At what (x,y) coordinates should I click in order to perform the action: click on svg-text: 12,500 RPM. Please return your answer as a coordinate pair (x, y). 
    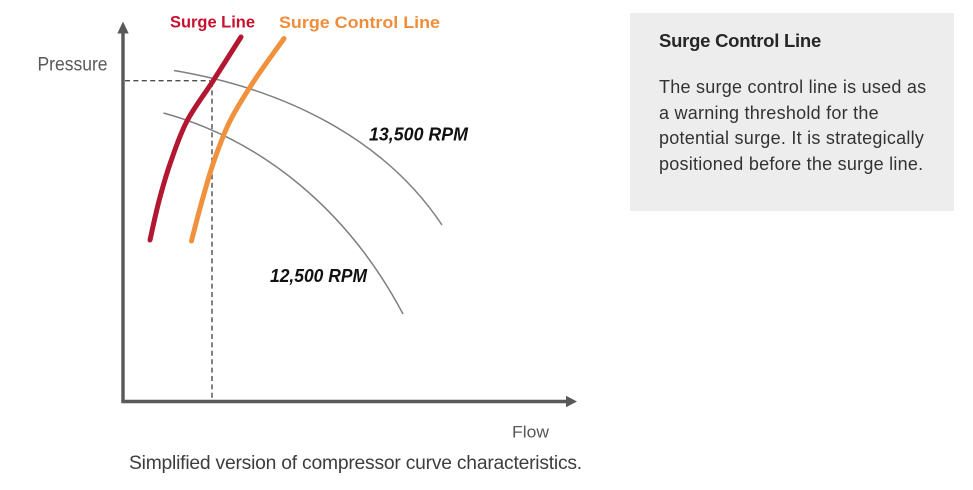
    Looking at the image, I should click on (319, 276).